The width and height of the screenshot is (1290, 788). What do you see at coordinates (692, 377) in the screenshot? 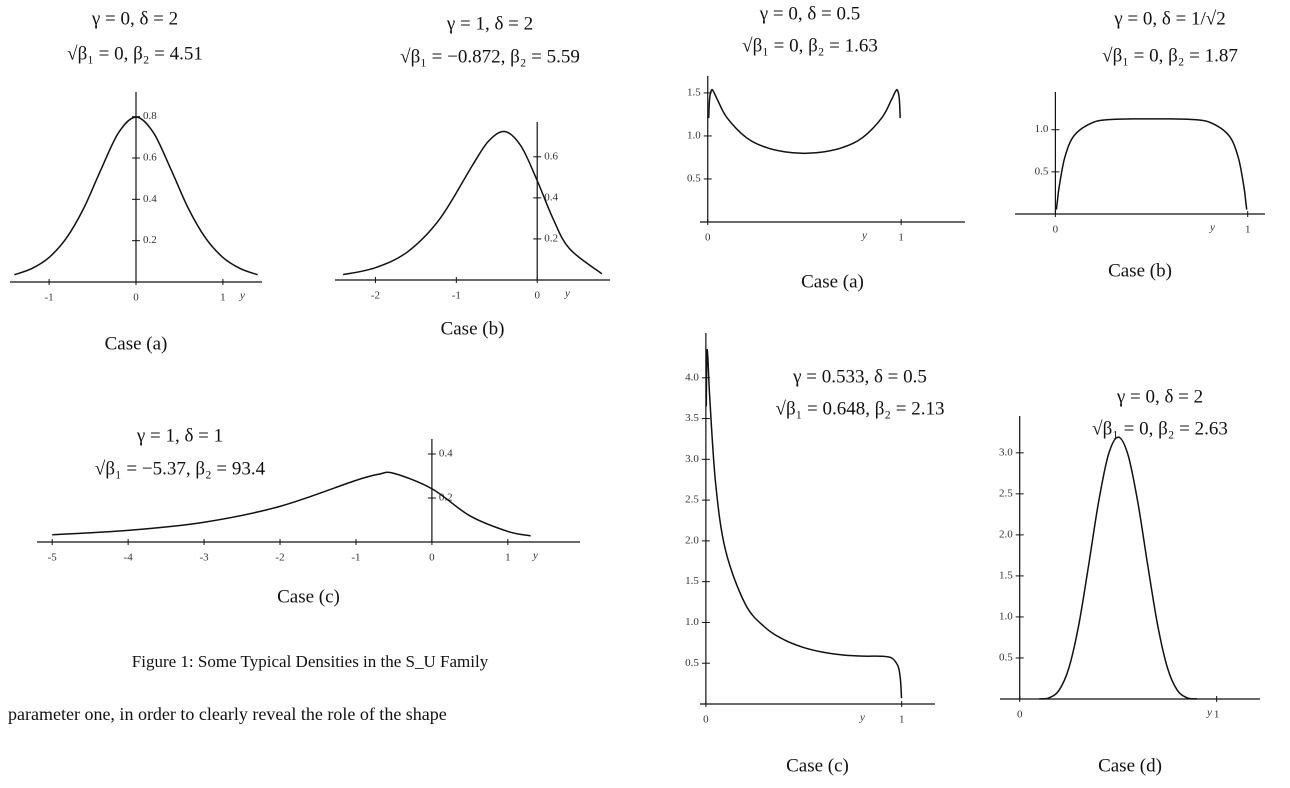
I see `y-tick-label: 4.0` at bounding box center [692, 377].